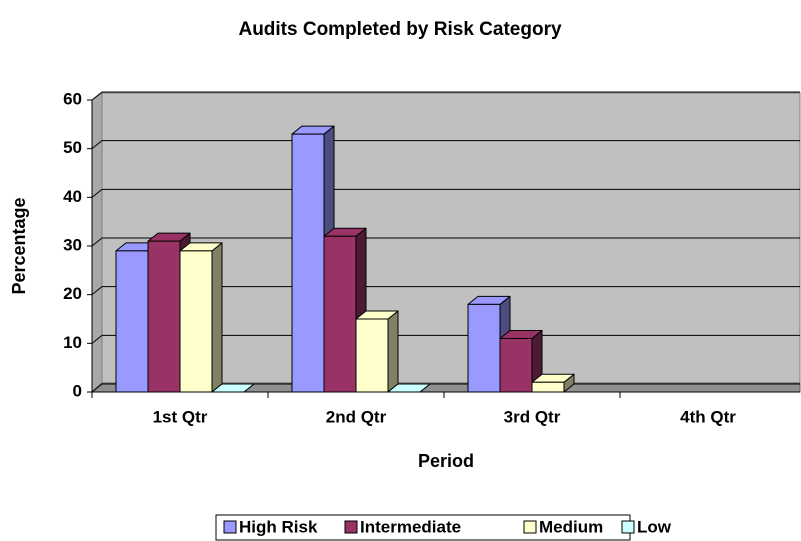  I want to click on y-tick-label: 50, so click(72, 147).